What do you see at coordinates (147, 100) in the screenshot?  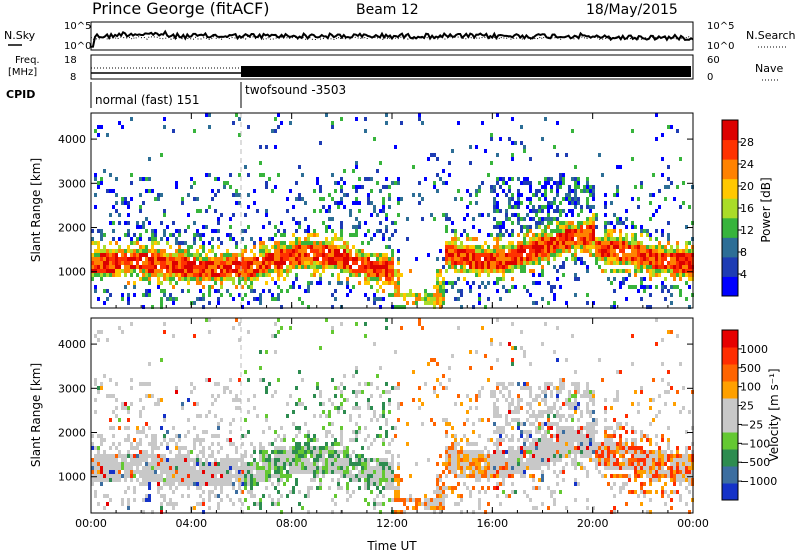 I see `cpid-segment-normal: normal (fast) 151` at bounding box center [147, 100].